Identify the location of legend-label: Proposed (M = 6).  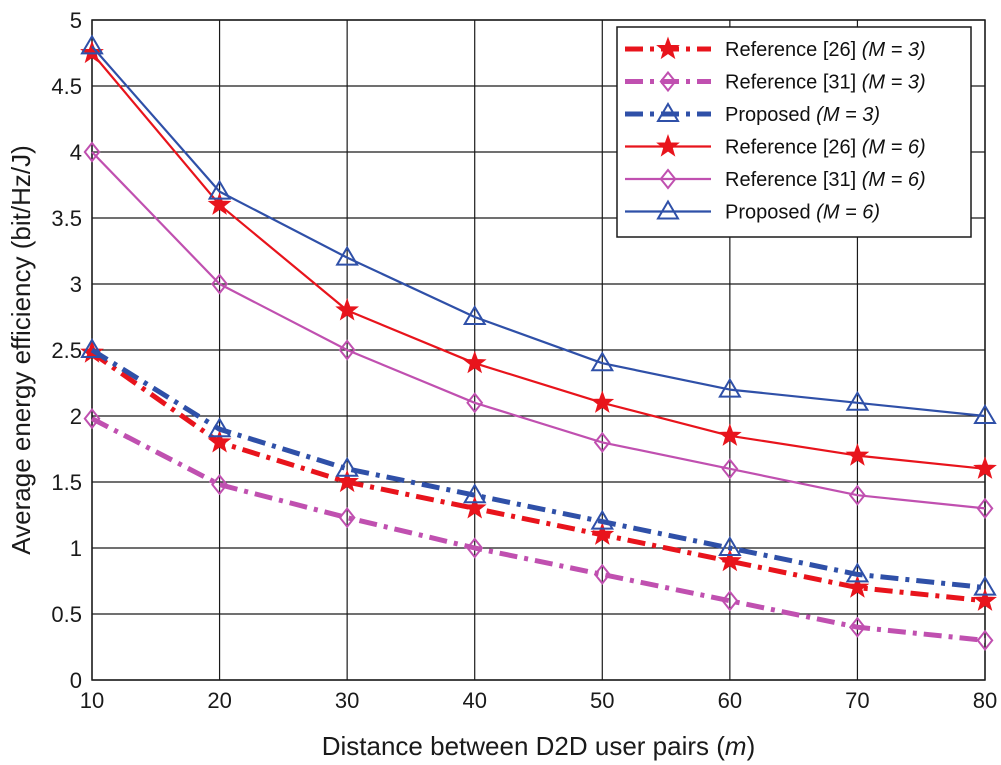
(802, 213).